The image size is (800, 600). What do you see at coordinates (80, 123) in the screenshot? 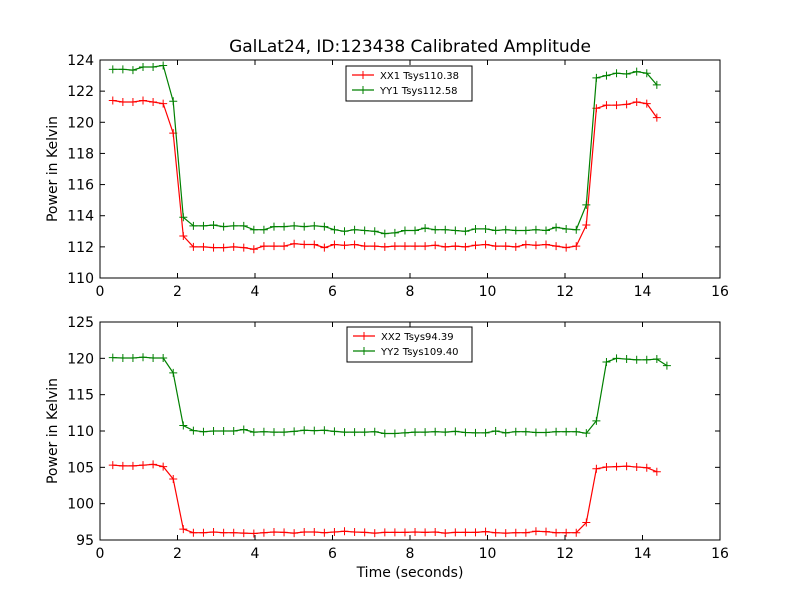
I see `y-tick-label: 120` at bounding box center [80, 123].